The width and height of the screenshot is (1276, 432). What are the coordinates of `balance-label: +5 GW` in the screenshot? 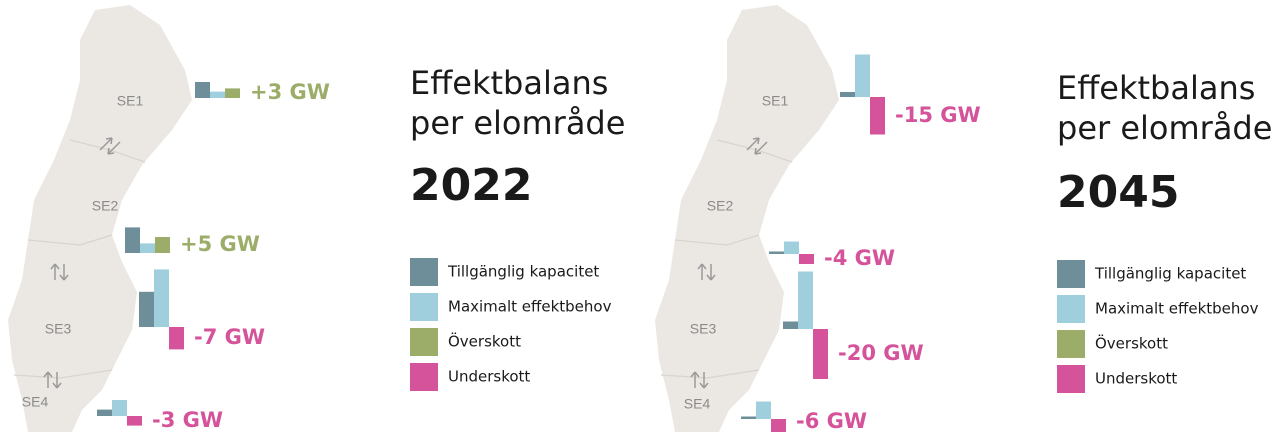 It's located at (220, 244).